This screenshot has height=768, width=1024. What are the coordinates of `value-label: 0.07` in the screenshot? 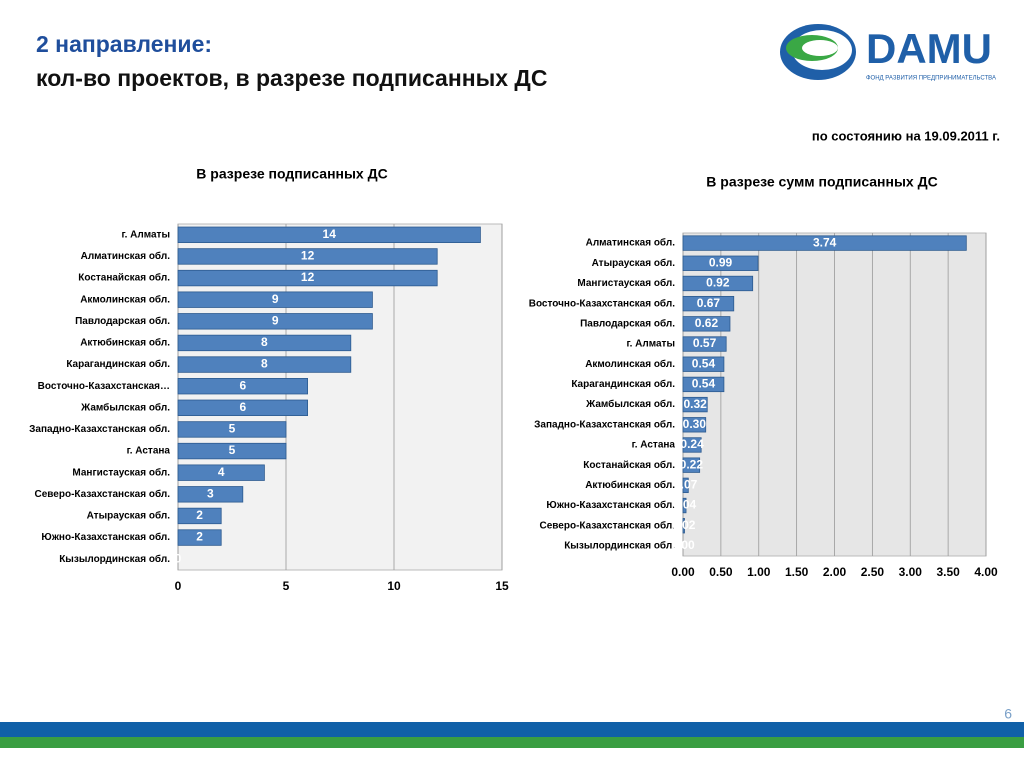 It's located at (686, 485).